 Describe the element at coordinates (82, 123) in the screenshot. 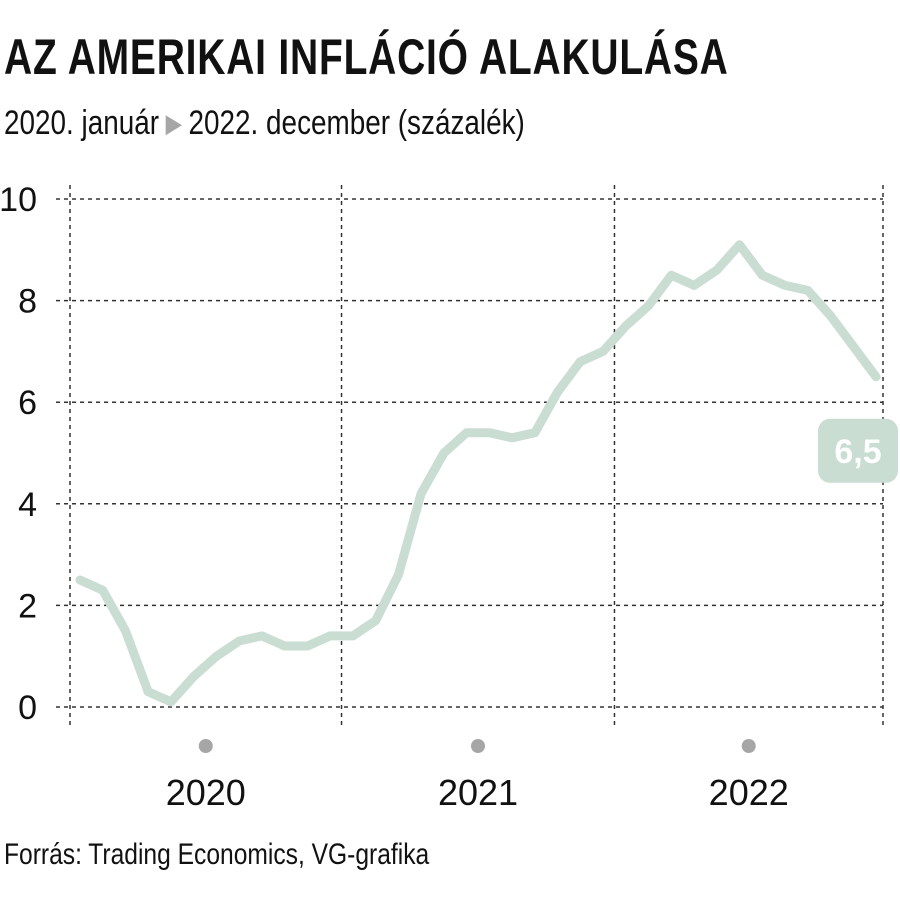

I see `subtitle-start: 2020. január` at that location.